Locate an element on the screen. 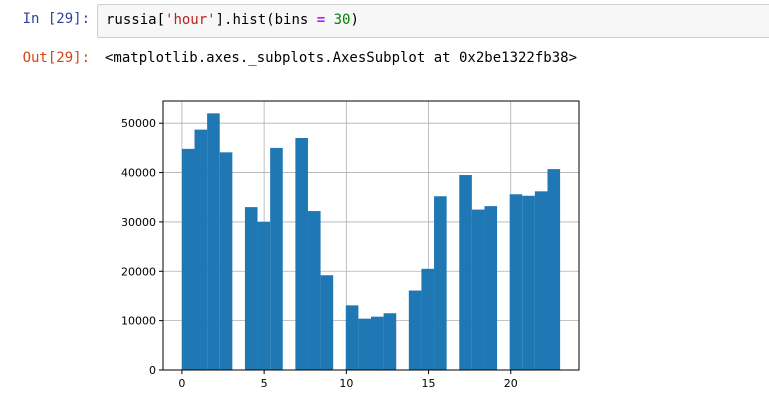 The width and height of the screenshot is (769, 403). y-tick-label: 20000 is located at coordinates (138, 271).